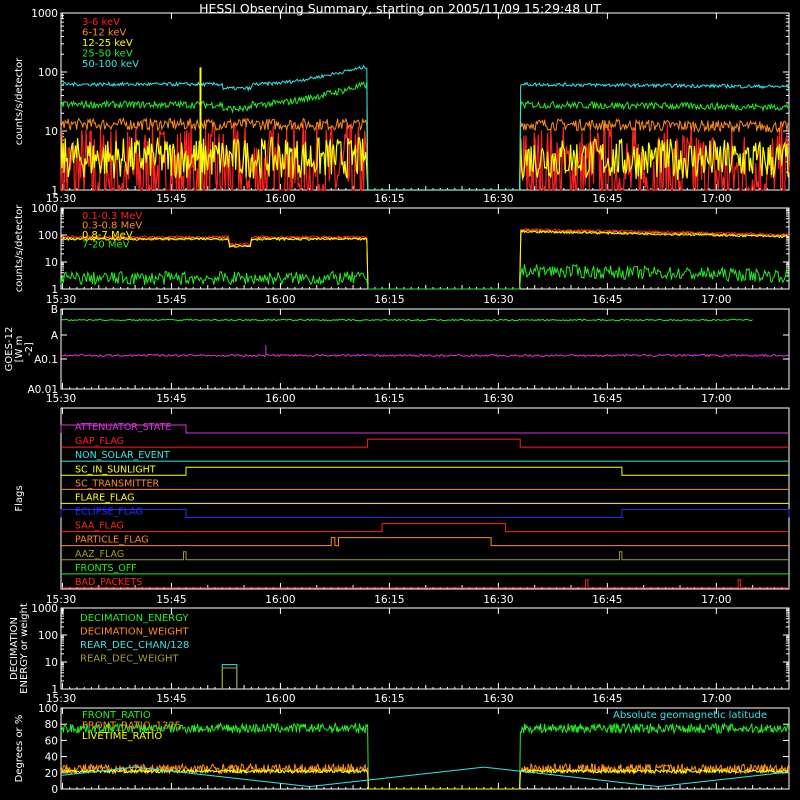 The image size is (800, 800). Describe the element at coordinates (112, 216) in the screenshot. I see `legend-entry: 0.1-0.3 MeV` at that location.